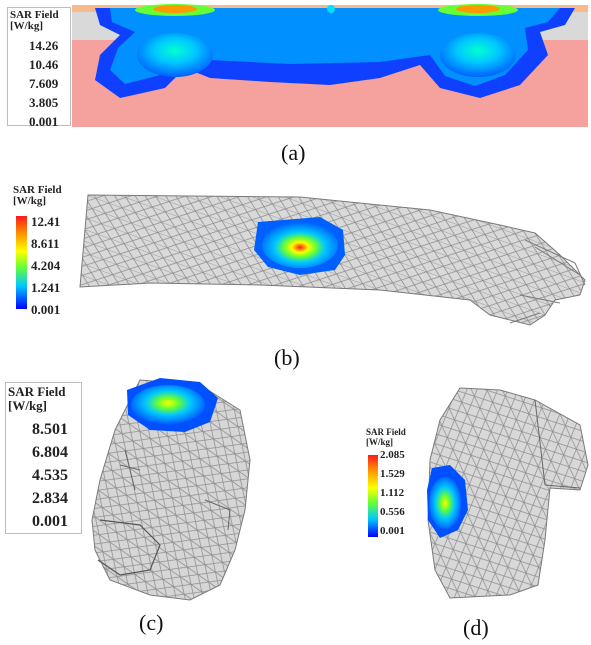 This screenshot has height=645, width=591. I want to click on hotspot-d, so click(445, 503).